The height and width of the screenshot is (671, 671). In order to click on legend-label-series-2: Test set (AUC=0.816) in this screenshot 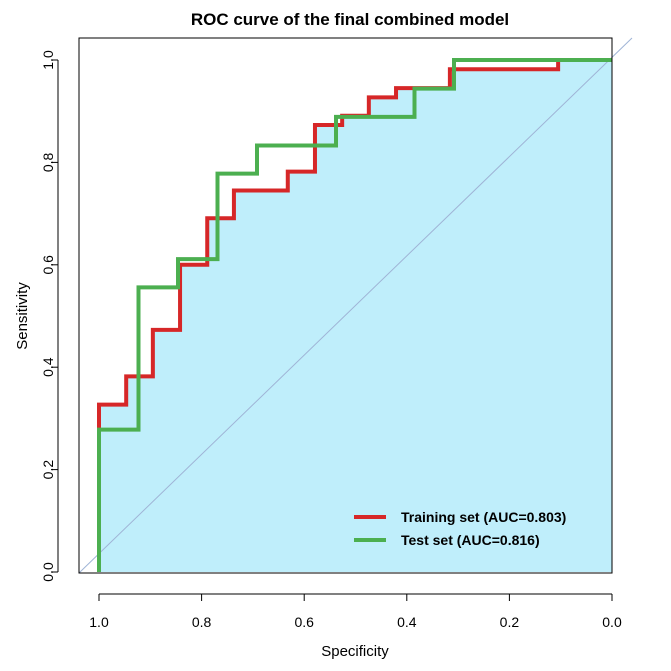, I will do `click(470, 540)`.